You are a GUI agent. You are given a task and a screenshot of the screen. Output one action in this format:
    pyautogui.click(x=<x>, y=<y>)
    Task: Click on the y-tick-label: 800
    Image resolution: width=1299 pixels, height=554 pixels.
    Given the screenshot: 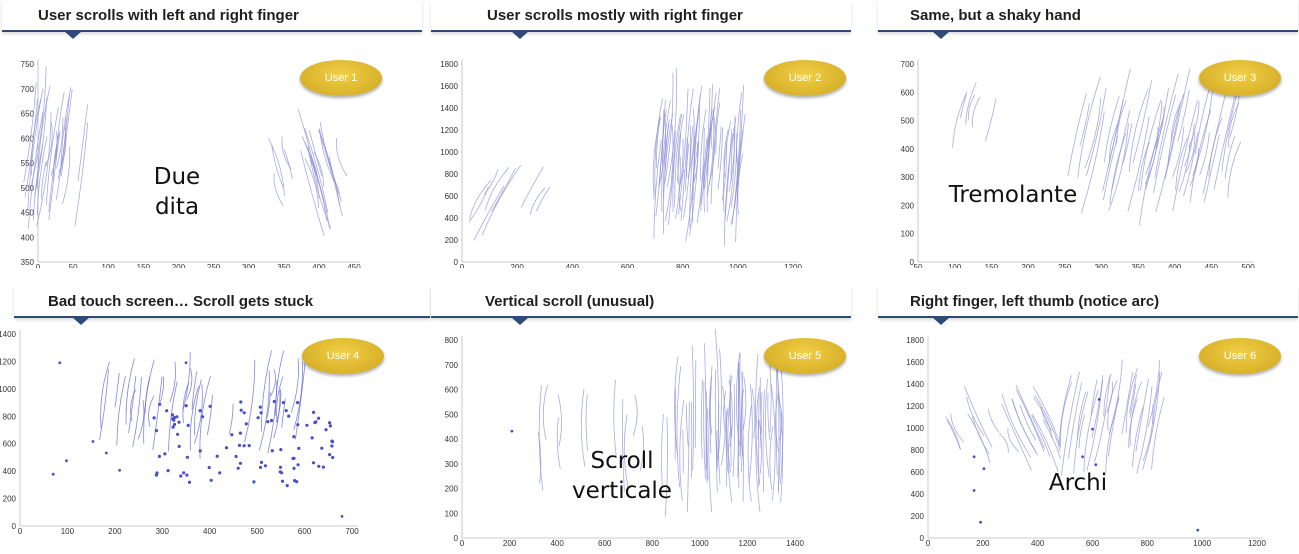 What is the action you would take?
    pyautogui.click(x=918, y=450)
    